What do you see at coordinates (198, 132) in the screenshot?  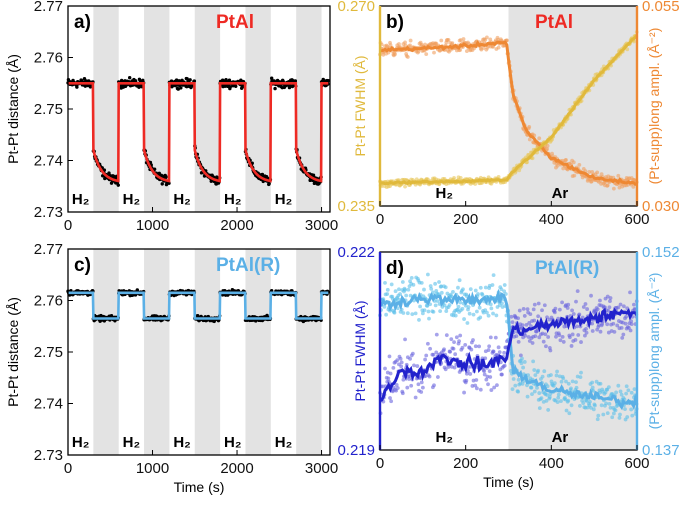 I see `fit-line` at bounding box center [198, 132].